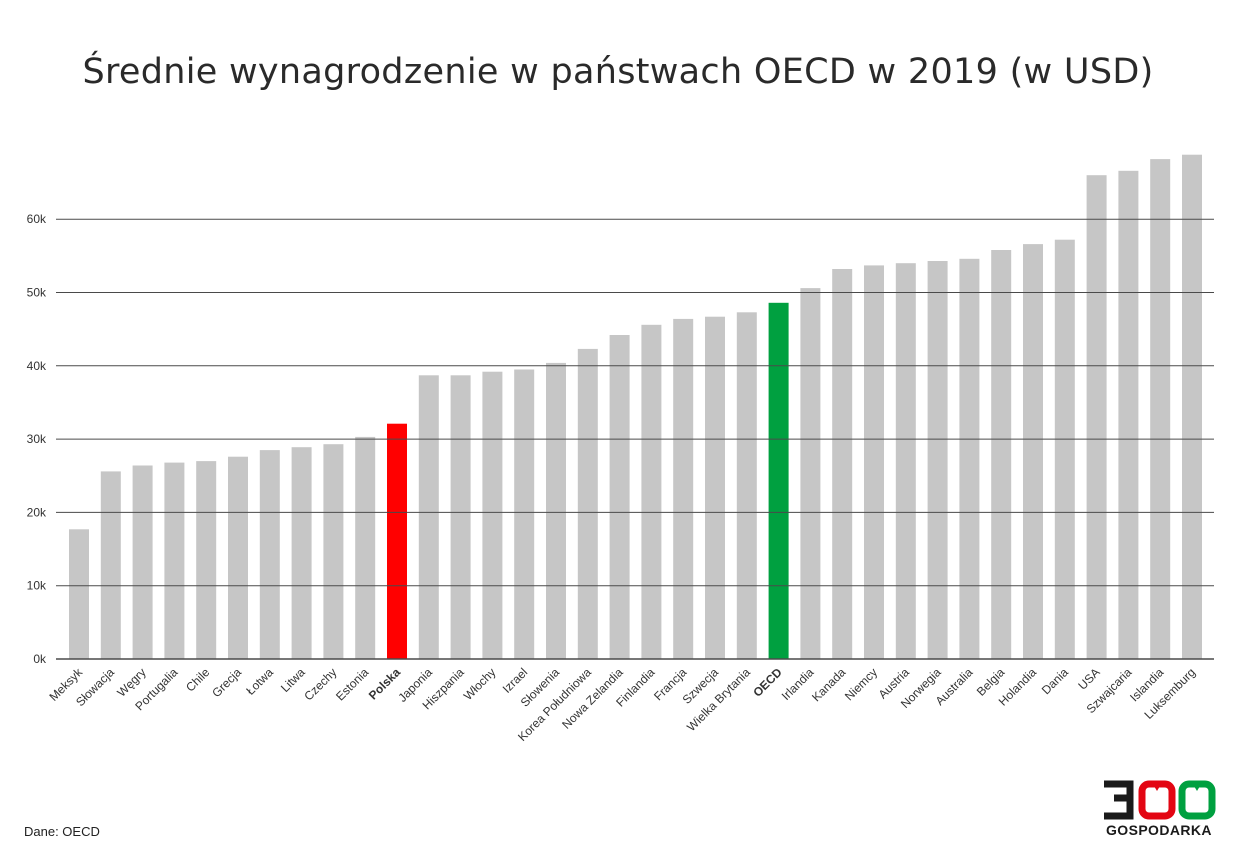  I want to click on bar-litwa, so click(301, 553).